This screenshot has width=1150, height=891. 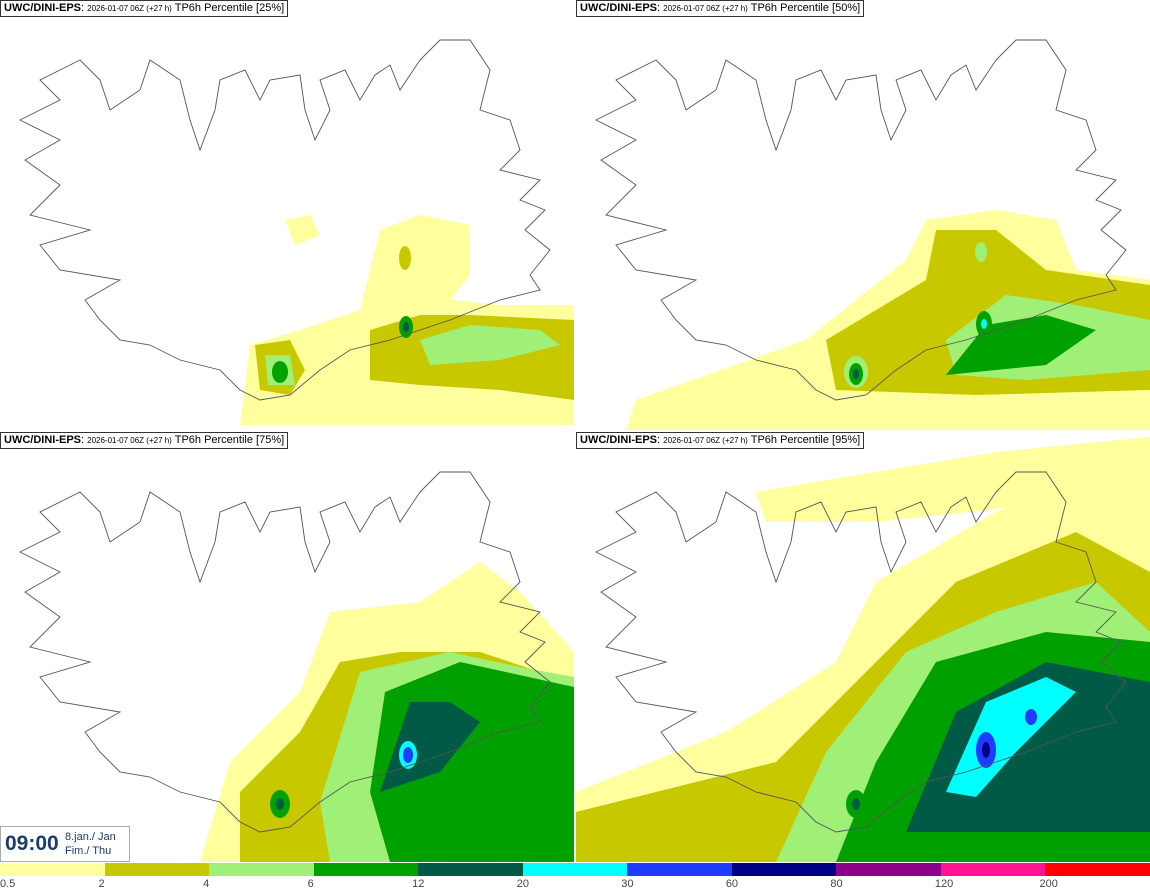 I want to click on precip-legend: 0.5 2 4 6 12 20 30 60 80 120 200, so click(x=575, y=876).